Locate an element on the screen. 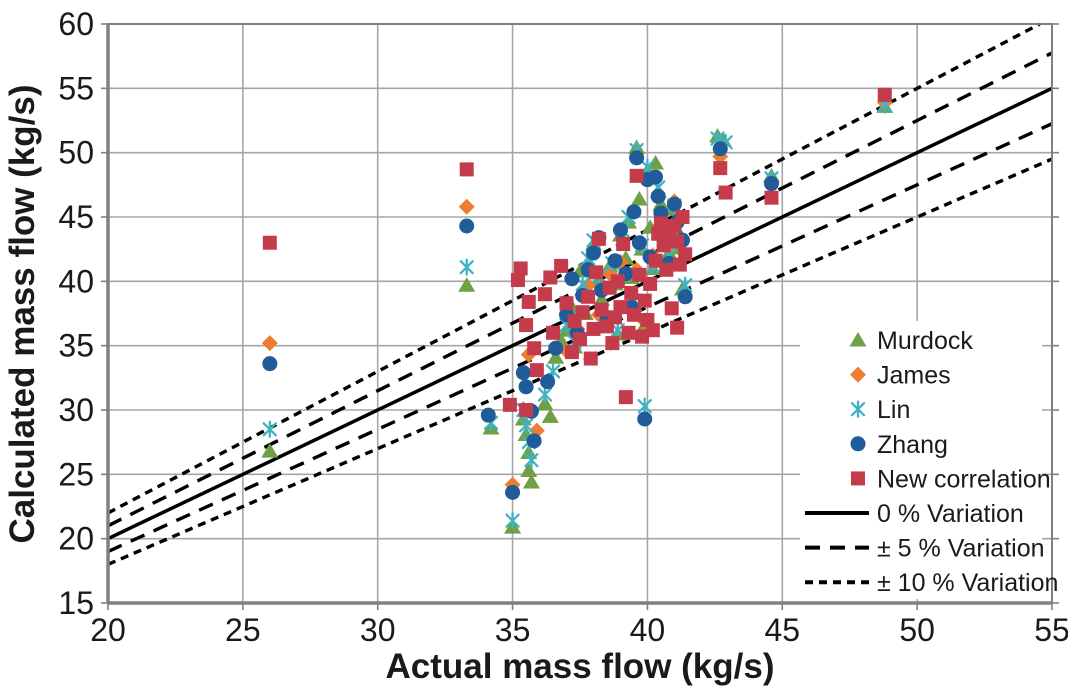 The height and width of the screenshot is (698, 1068). legend-label: Murdock is located at coordinates (925, 341).